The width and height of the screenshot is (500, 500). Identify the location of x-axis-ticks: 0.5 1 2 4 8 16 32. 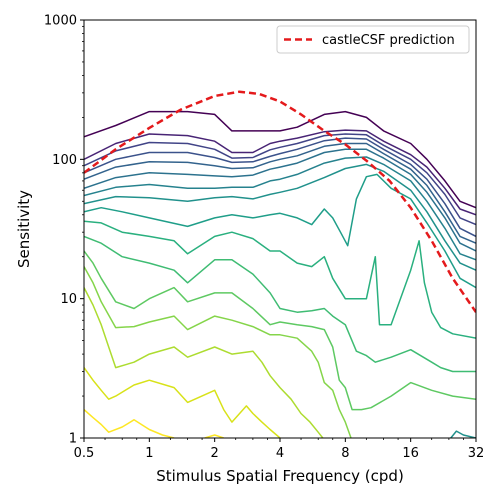
(279, 449).